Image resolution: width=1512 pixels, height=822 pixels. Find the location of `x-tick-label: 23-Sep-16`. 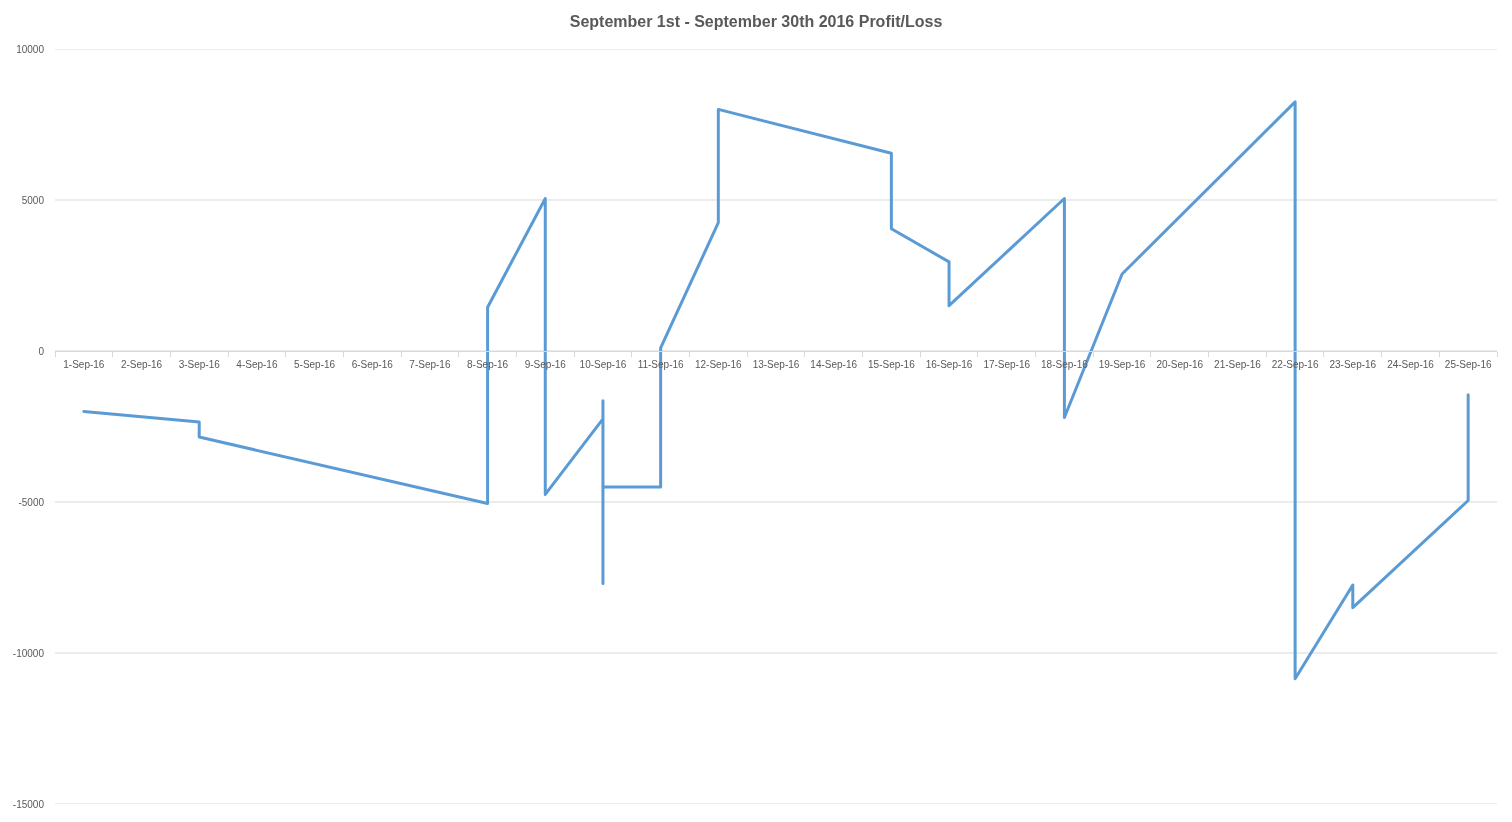

x-tick-label: 23-Sep-16 is located at coordinates (1353, 364).